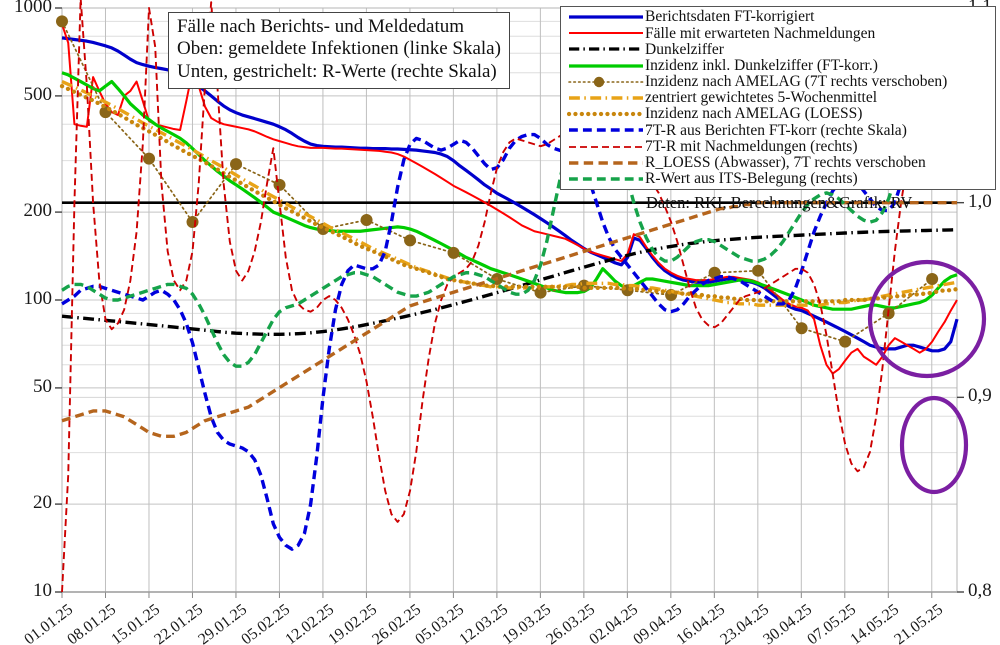  I want to click on y-tick-left-1000: 1000, so click(33, 8).